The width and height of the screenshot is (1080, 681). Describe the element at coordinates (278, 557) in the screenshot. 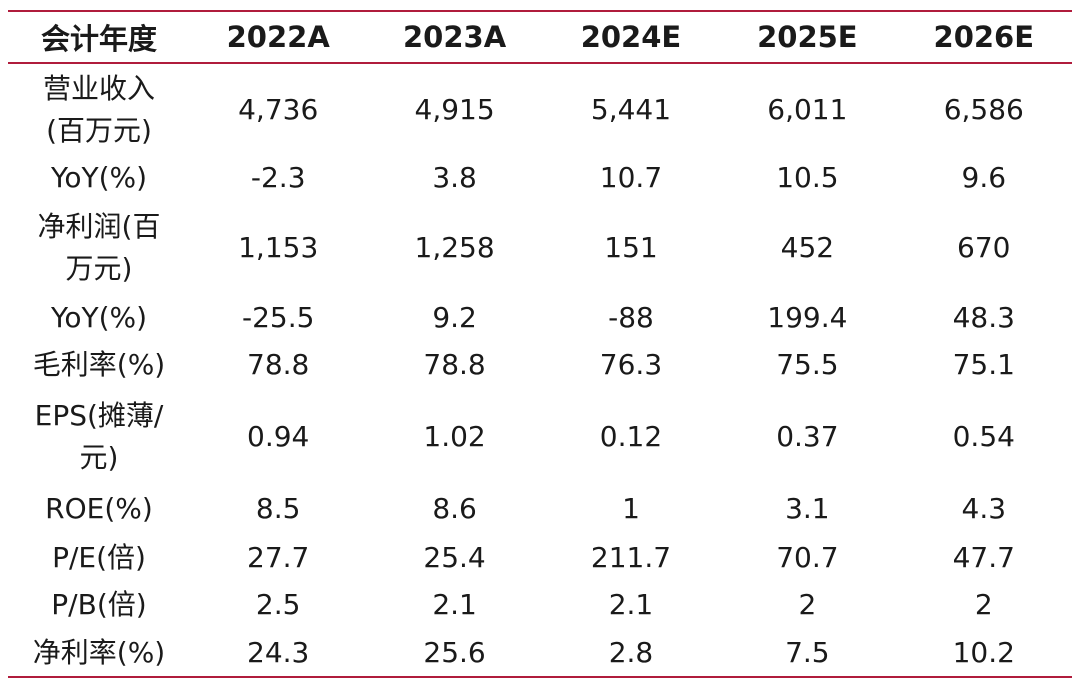

I see `table-cell: 27.7` at that location.